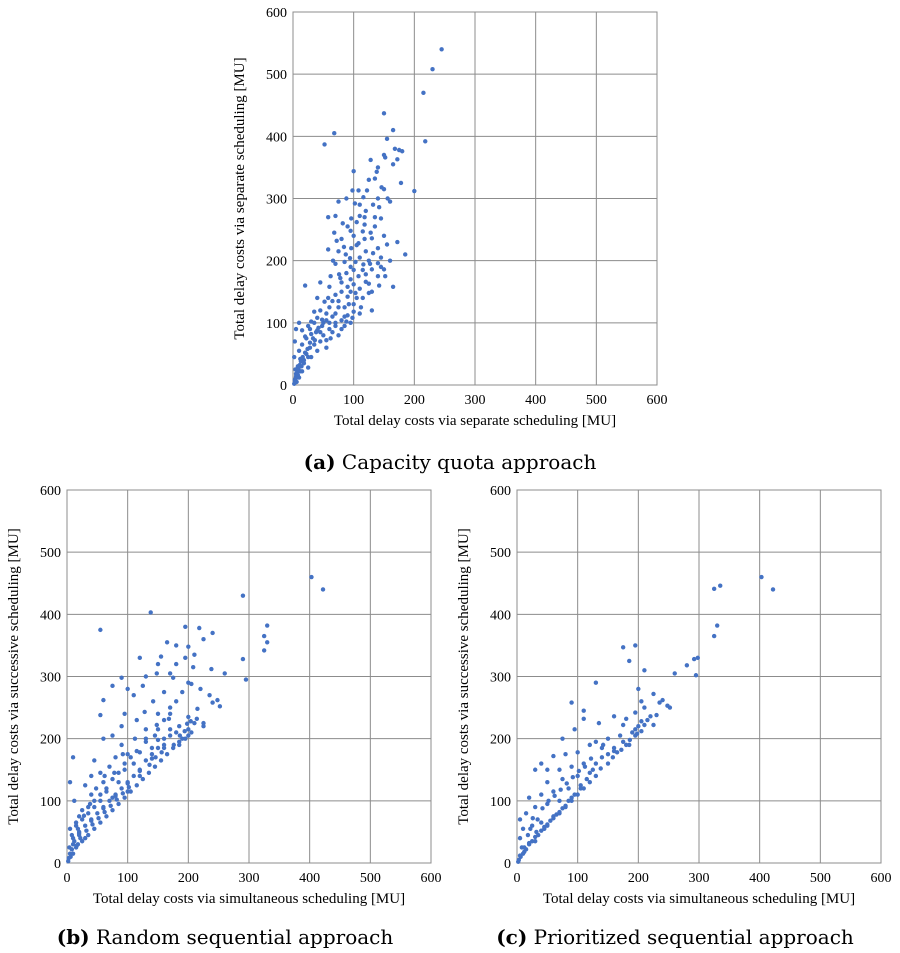 The height and width of the screenshot is (953, 900). I want to click on y-tick-label: 600, so click(500, 491).